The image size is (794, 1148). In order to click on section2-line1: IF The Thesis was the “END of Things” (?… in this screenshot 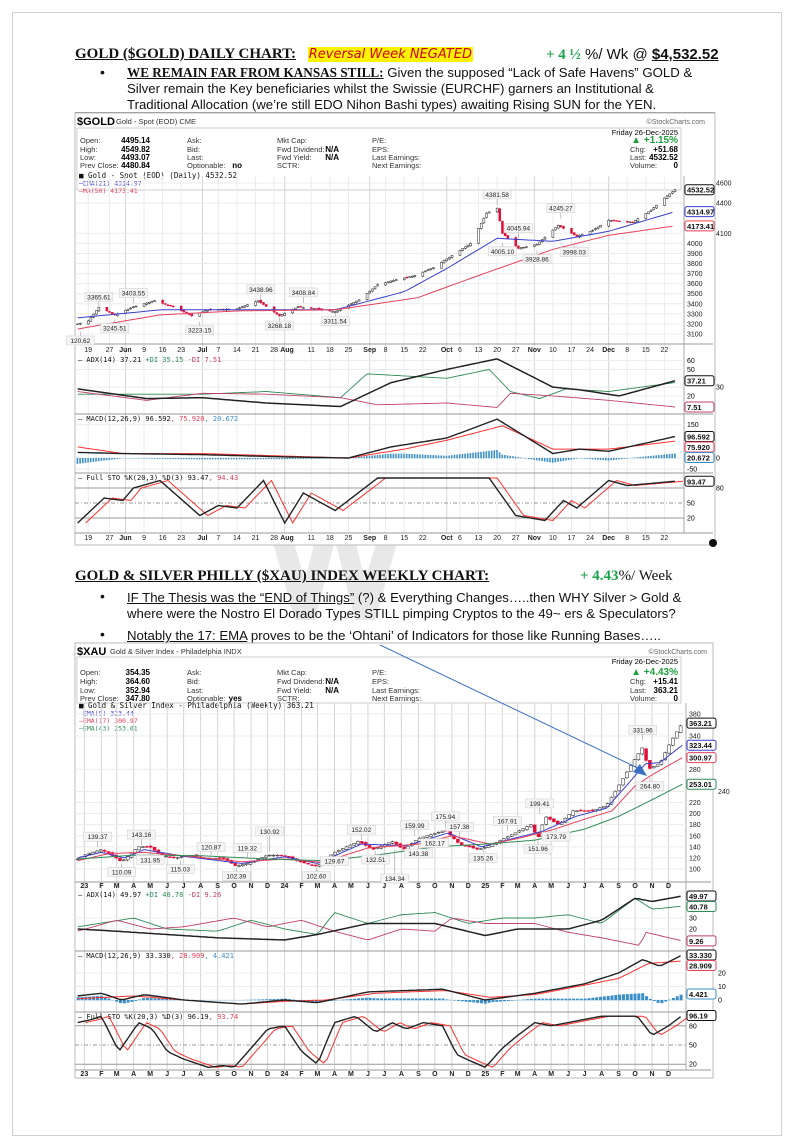, I will do `click(404, 597)`.